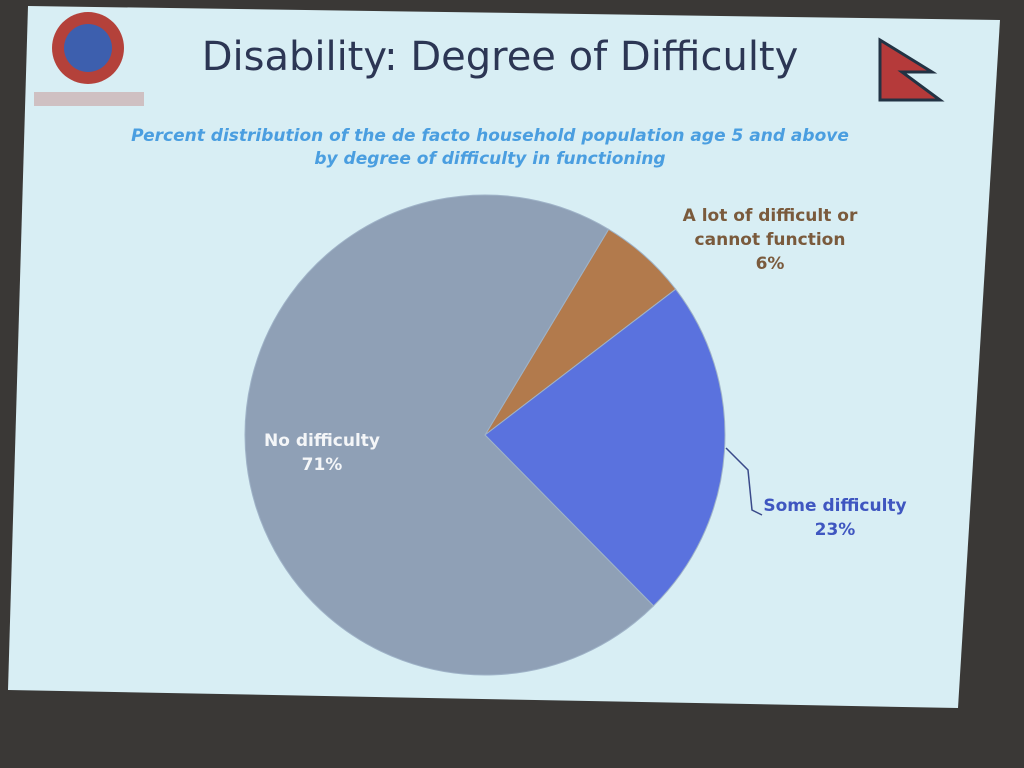 The height and width of the screenshot is (768, 1024). Describe the element at coordinates (744, 481) in the screenshot. I see `leader-line` at that location.